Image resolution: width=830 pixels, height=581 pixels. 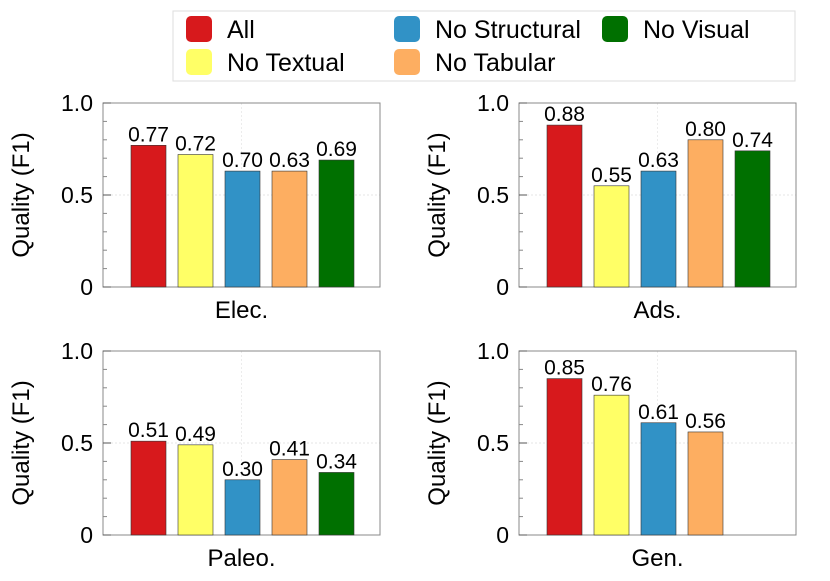 I want to click on legend-label-no-textual: No Textual, so click(x=286, y=63).